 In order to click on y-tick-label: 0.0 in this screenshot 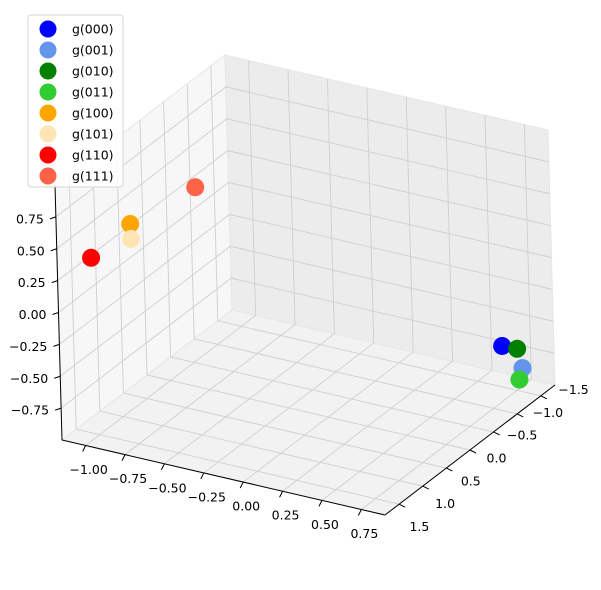, I will do `click(497, 458)`.